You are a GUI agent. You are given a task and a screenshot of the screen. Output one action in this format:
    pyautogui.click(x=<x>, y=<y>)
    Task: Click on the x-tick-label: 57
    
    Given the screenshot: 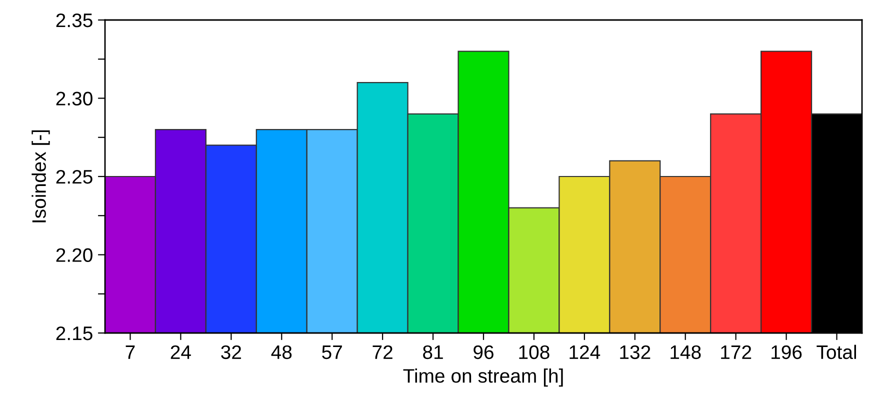 What is the action you would take?
    pyautogui.click(x=332, y=353)
    